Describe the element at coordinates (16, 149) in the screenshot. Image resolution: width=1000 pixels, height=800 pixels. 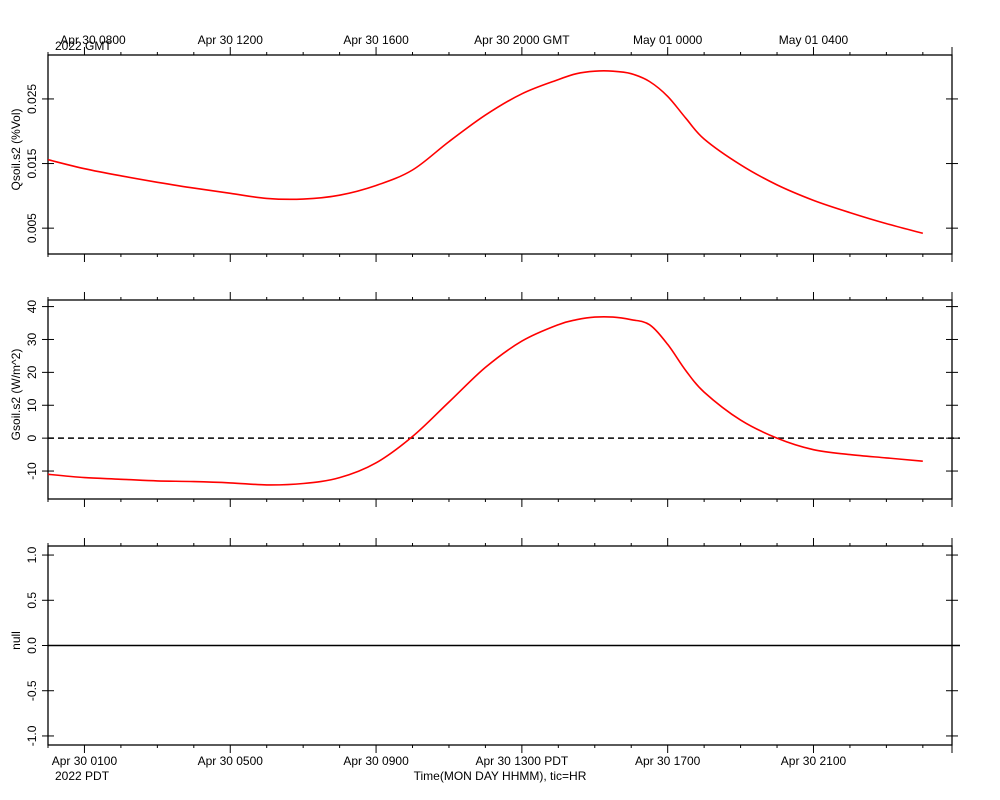
I see `y-axis-title: Qsoil.s2 (%Vol)` at that location.